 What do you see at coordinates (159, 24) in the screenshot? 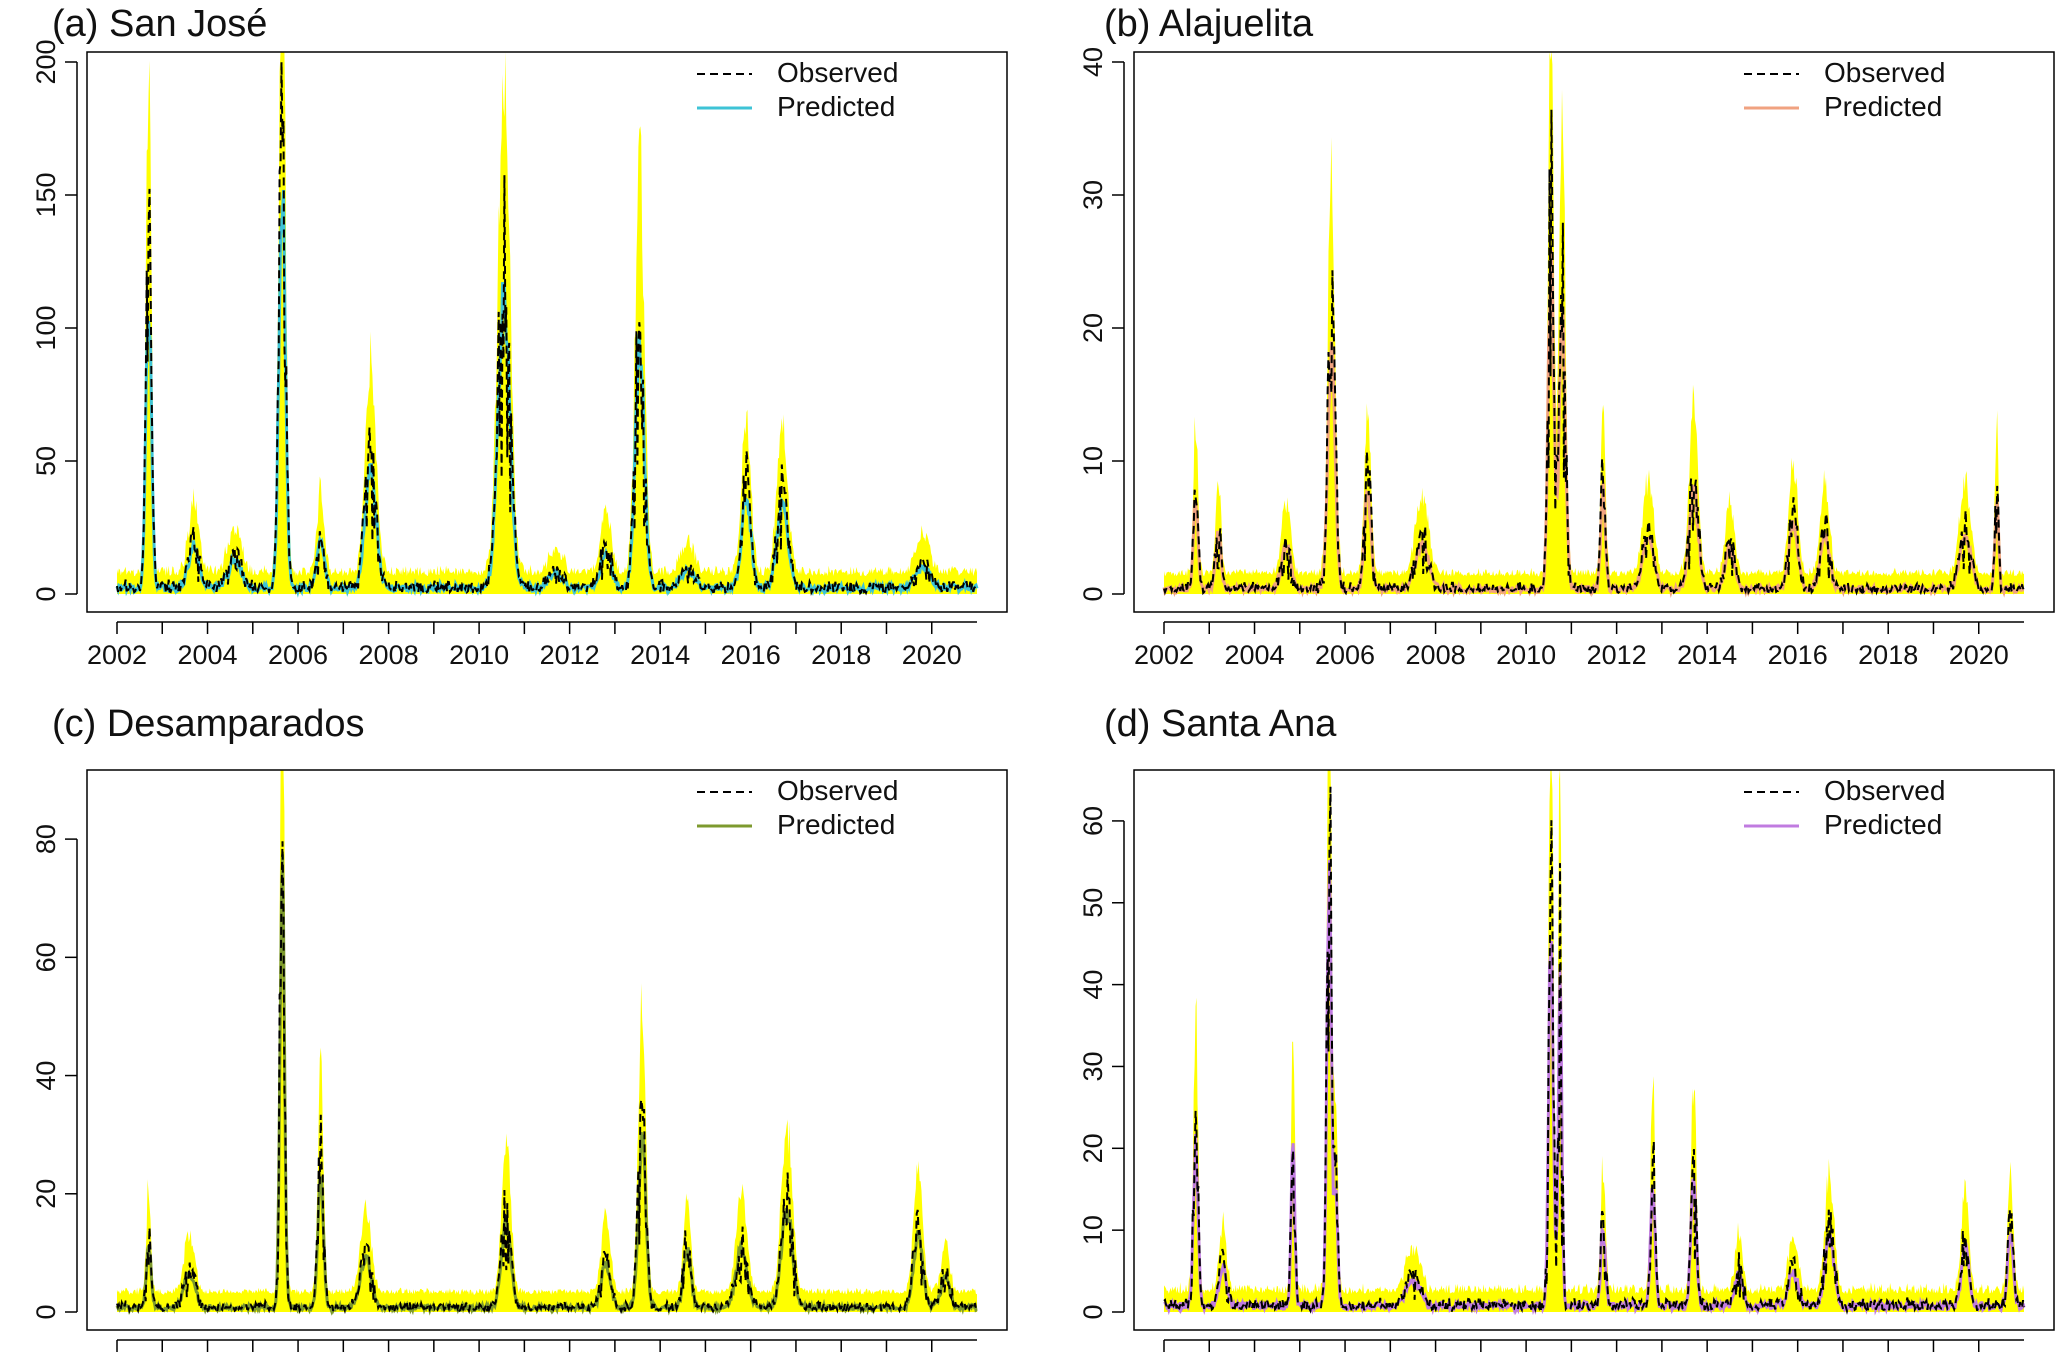
I see `panel-title: (a) San José` at bounding box center [159, 24].